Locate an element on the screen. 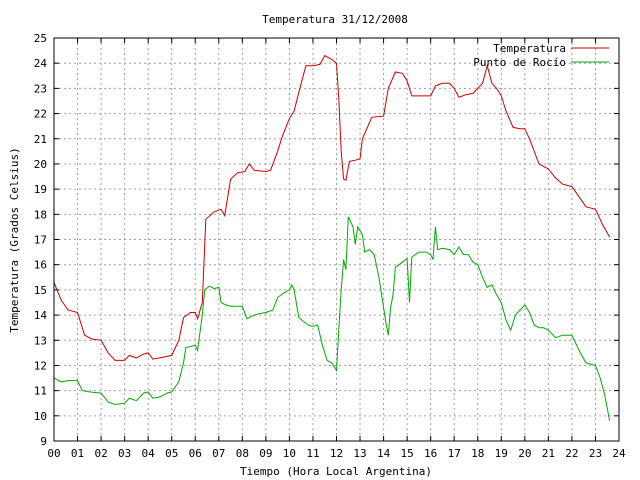 Image resolution: width=640 pixels, height=480 pixels. x-tick-label: 14 is located at coordinates (384, 453).